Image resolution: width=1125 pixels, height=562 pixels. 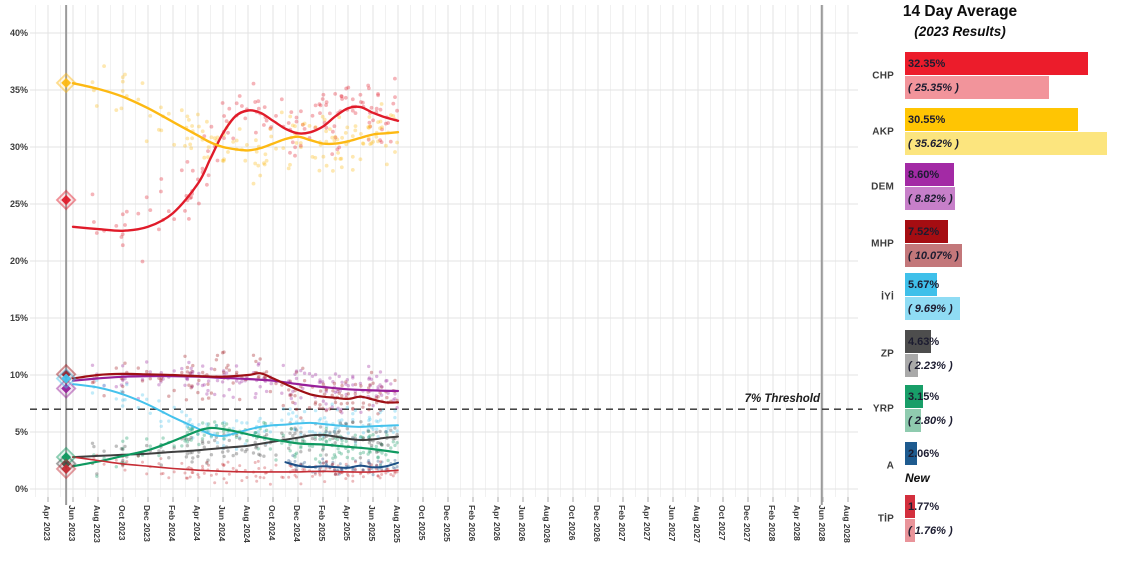 I want to click on result-bar-yrp: ( 2.80% ), so click(x=929, y=420).